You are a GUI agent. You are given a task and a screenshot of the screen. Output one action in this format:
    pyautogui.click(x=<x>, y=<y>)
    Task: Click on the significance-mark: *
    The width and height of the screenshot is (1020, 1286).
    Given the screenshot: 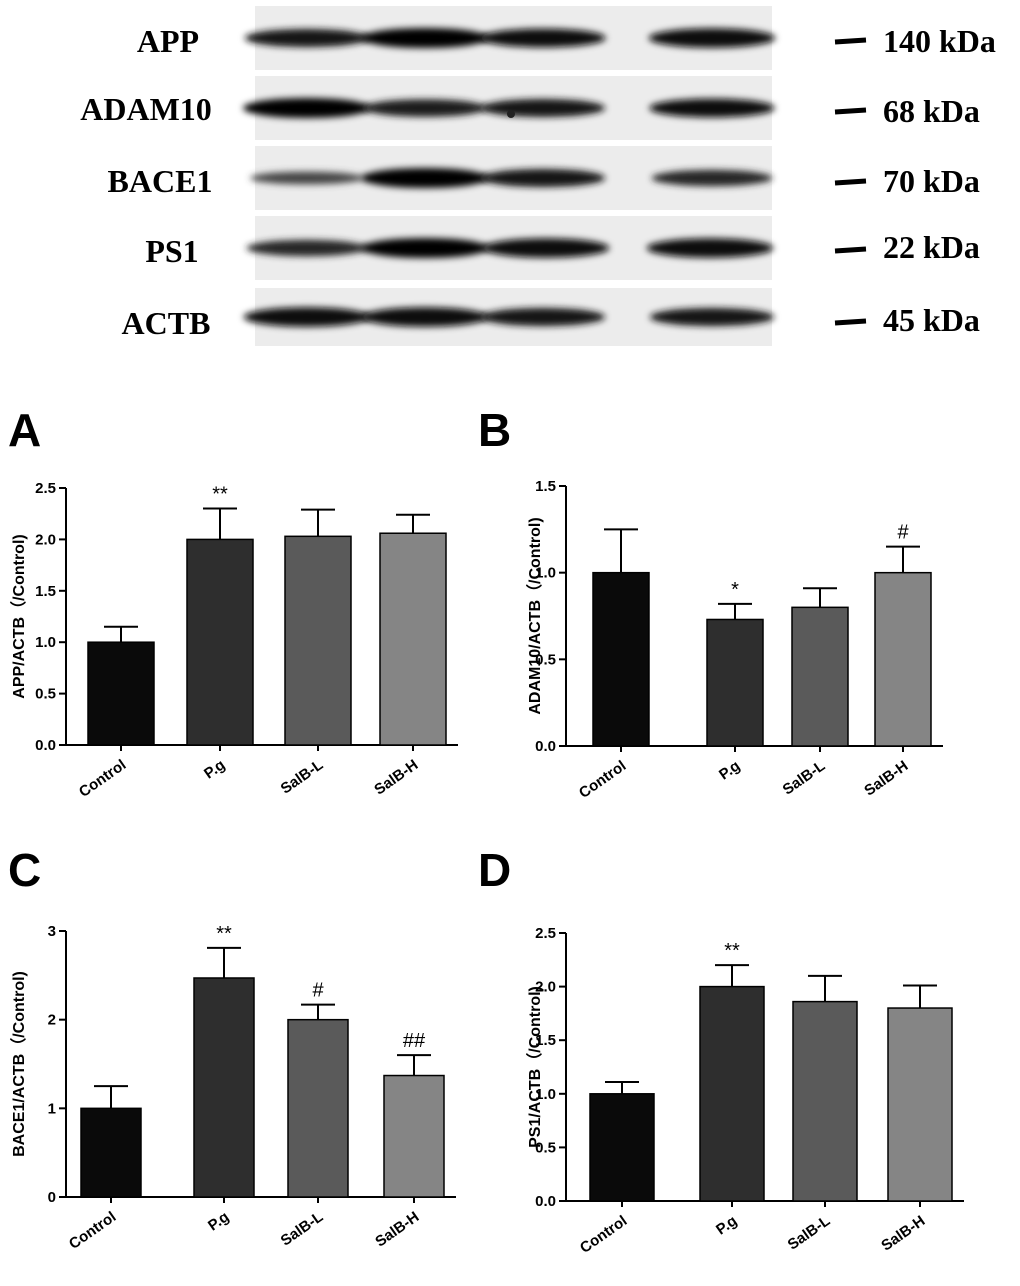 What is the action you would take?
    pyautogui.click(x=735, y=590)
    